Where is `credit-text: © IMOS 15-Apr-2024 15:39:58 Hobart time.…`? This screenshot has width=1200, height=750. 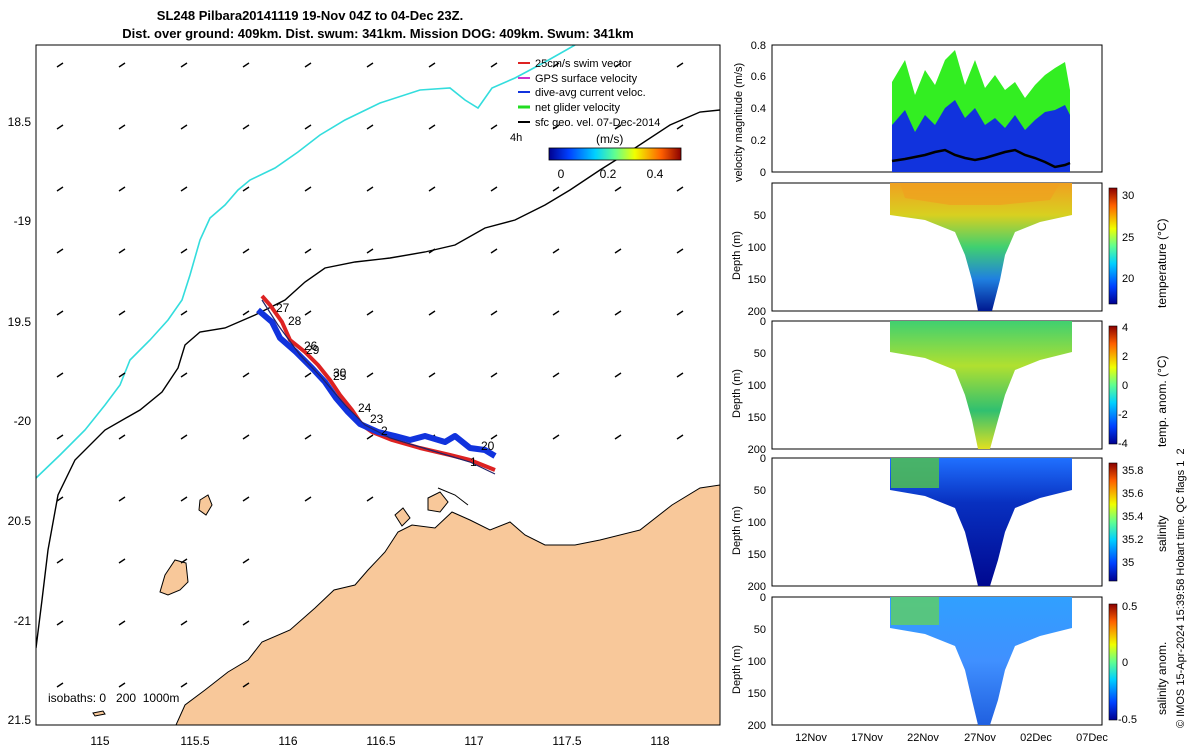
credit-text: © IMOS 15-Apr-2024 15:39:58 Hobart time.… is located at coordinates (1181, 588).